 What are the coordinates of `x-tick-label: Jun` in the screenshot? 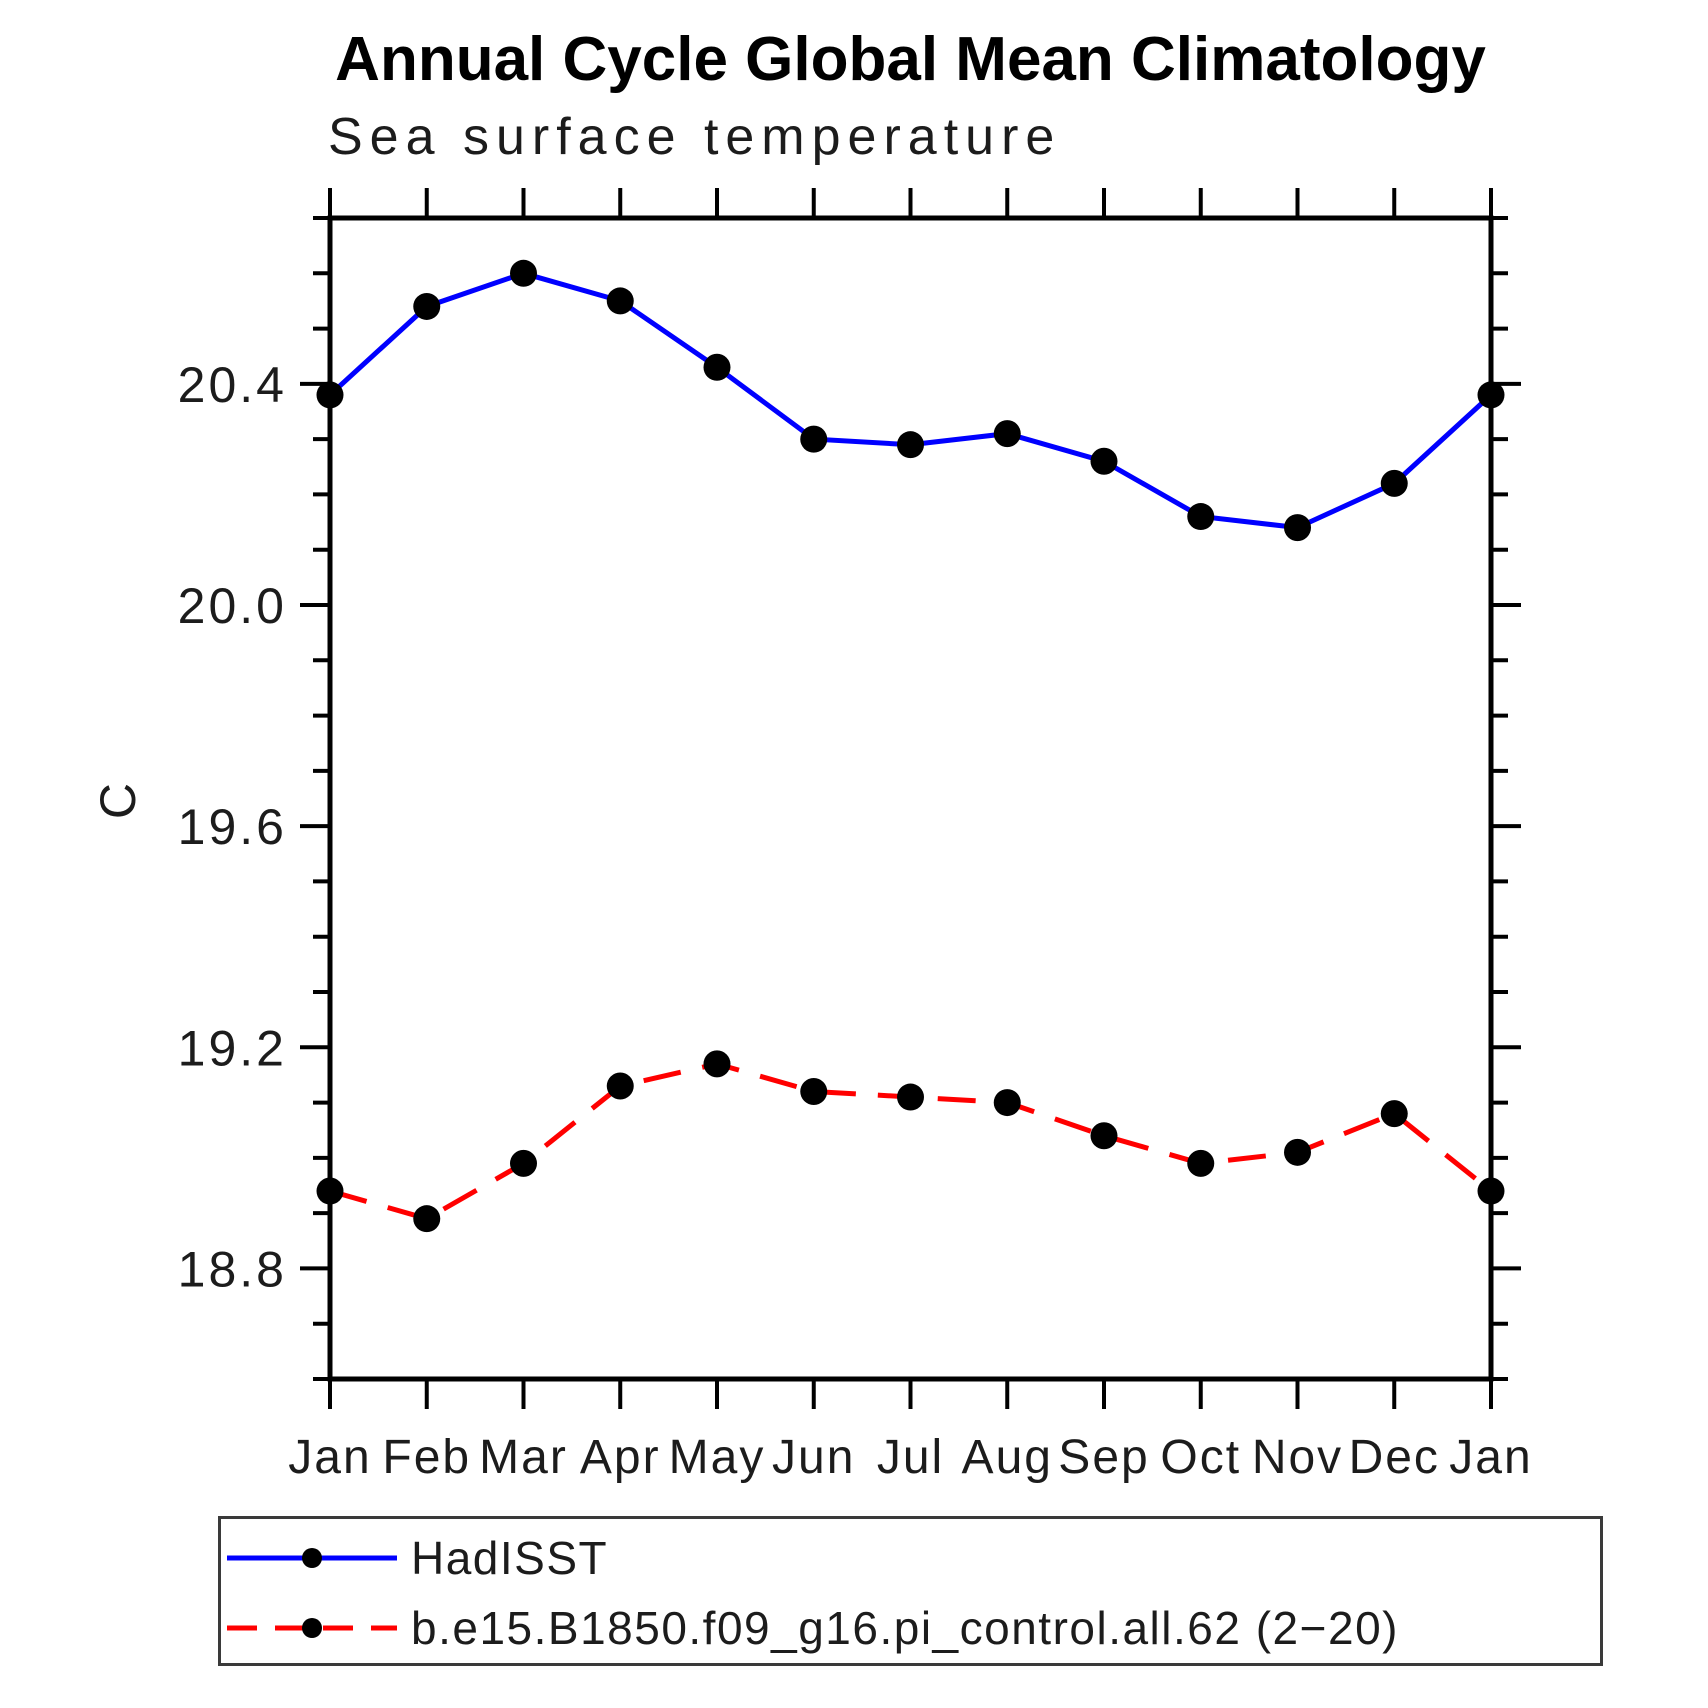 It's located at (813, 1457).